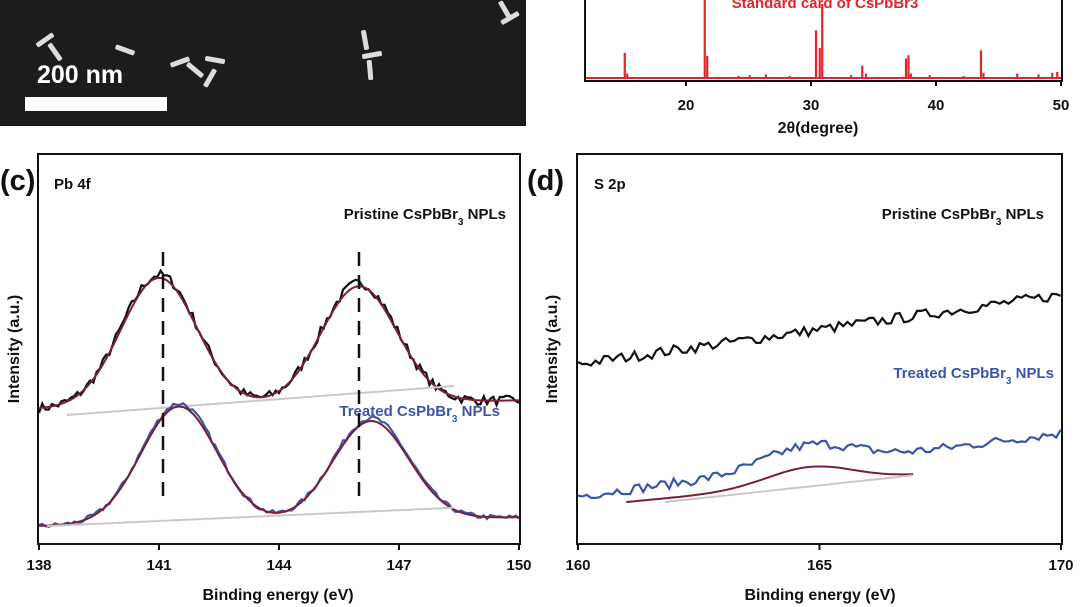  Describe the element at coordinates (277, 54) in the screenshot. I see `sem-nanoplatelets` at that location.